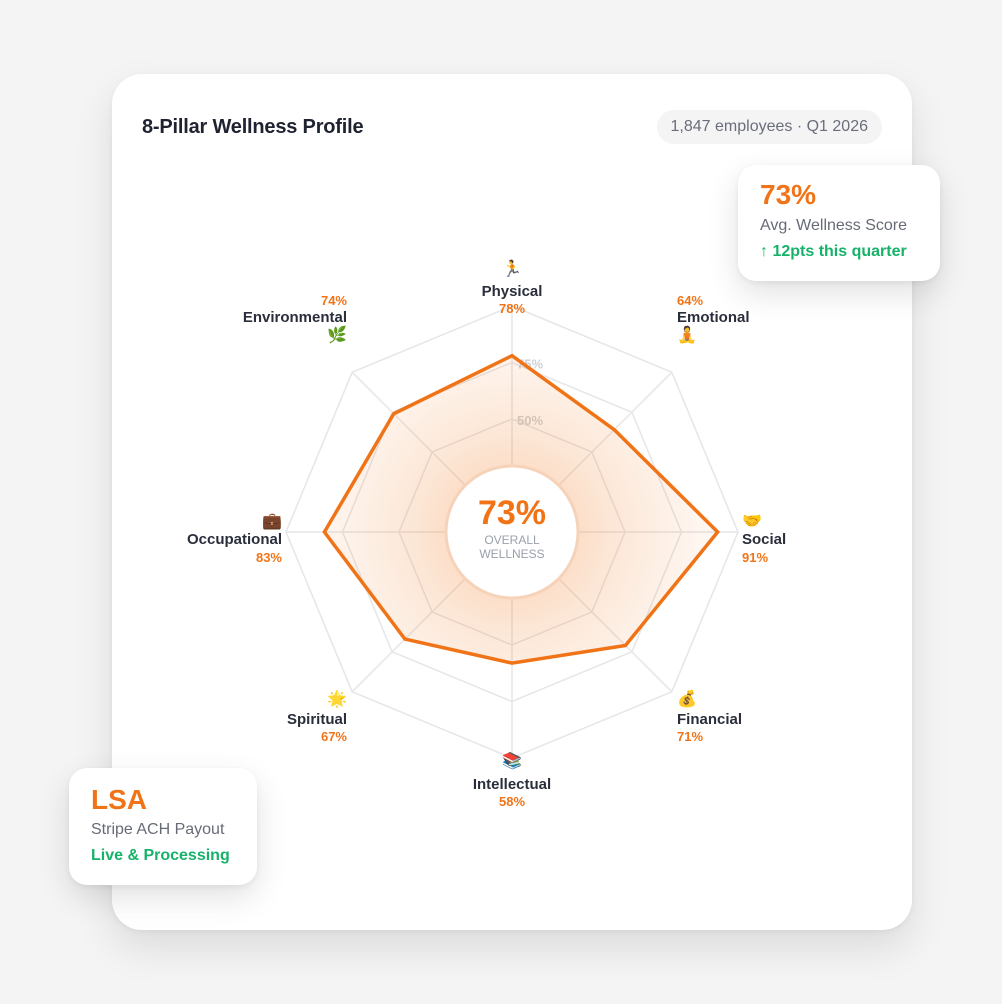 The width and height of the screenshot is (1002, 1004). I want to click on avg-score-value: 73%, so click(788, 194).